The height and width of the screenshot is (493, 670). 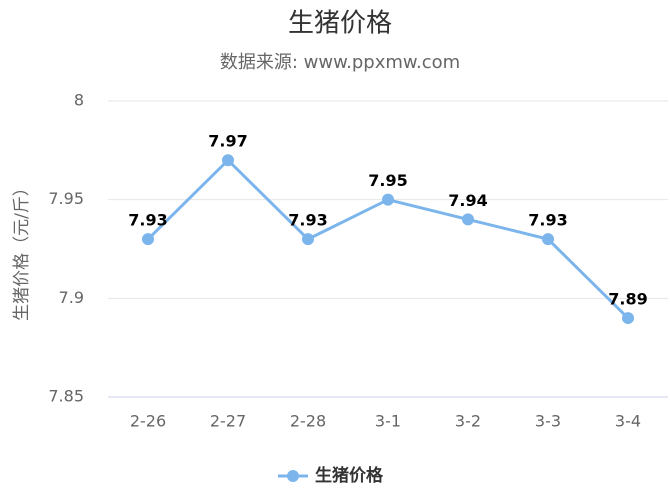 What do you see at coordinates (66, 198) in the screenshot?
I see `y-tick-label: 7.95` at bounding box center [66, 198].